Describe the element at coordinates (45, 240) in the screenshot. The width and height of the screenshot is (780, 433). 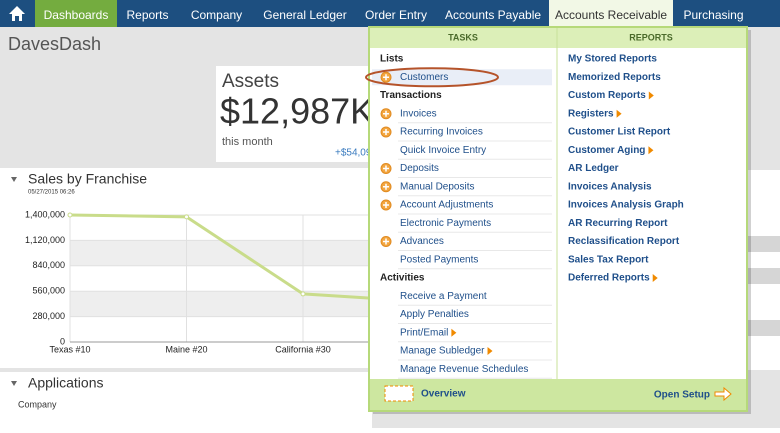
I see `y-tick-label: 1,120,000` at that location.